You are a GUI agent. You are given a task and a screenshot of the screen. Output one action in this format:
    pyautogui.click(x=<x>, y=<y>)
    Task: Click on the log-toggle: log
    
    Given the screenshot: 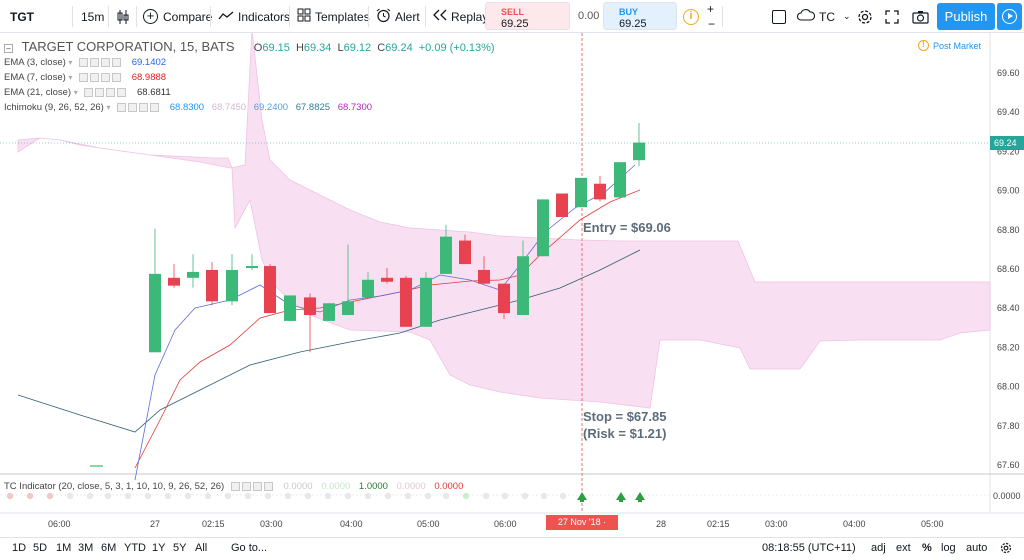 What is the action you would take?
    pyautogui.click(x=948, y=548)
    